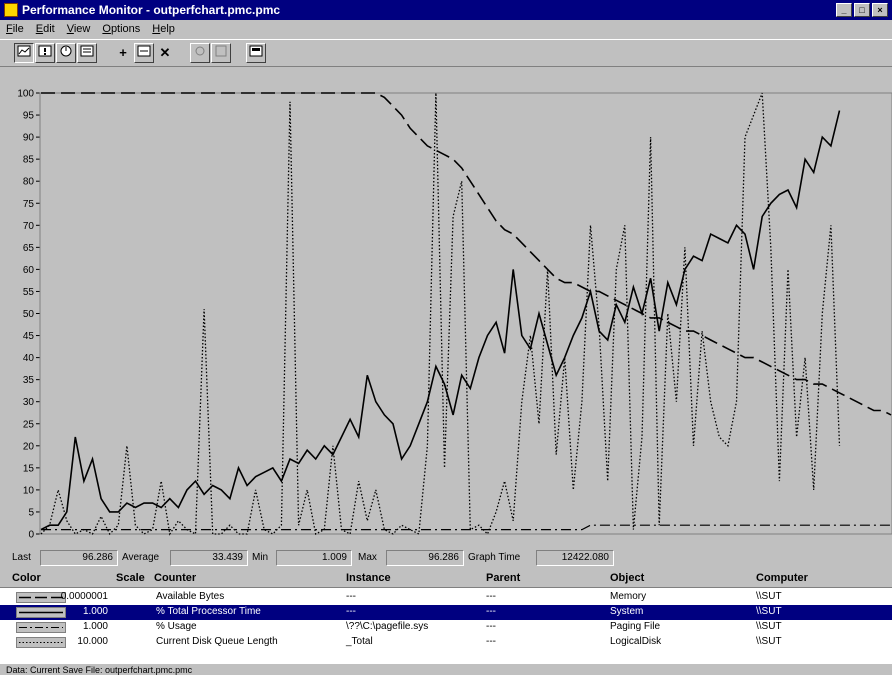 The image size is (892, 675). I want to click on y-tick-label: 70, so click(29, 226).